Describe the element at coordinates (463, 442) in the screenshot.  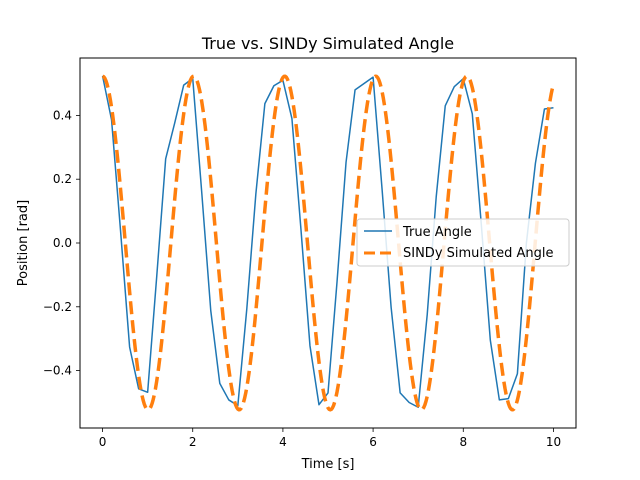
I see `x-tick-label: 8` at that location.